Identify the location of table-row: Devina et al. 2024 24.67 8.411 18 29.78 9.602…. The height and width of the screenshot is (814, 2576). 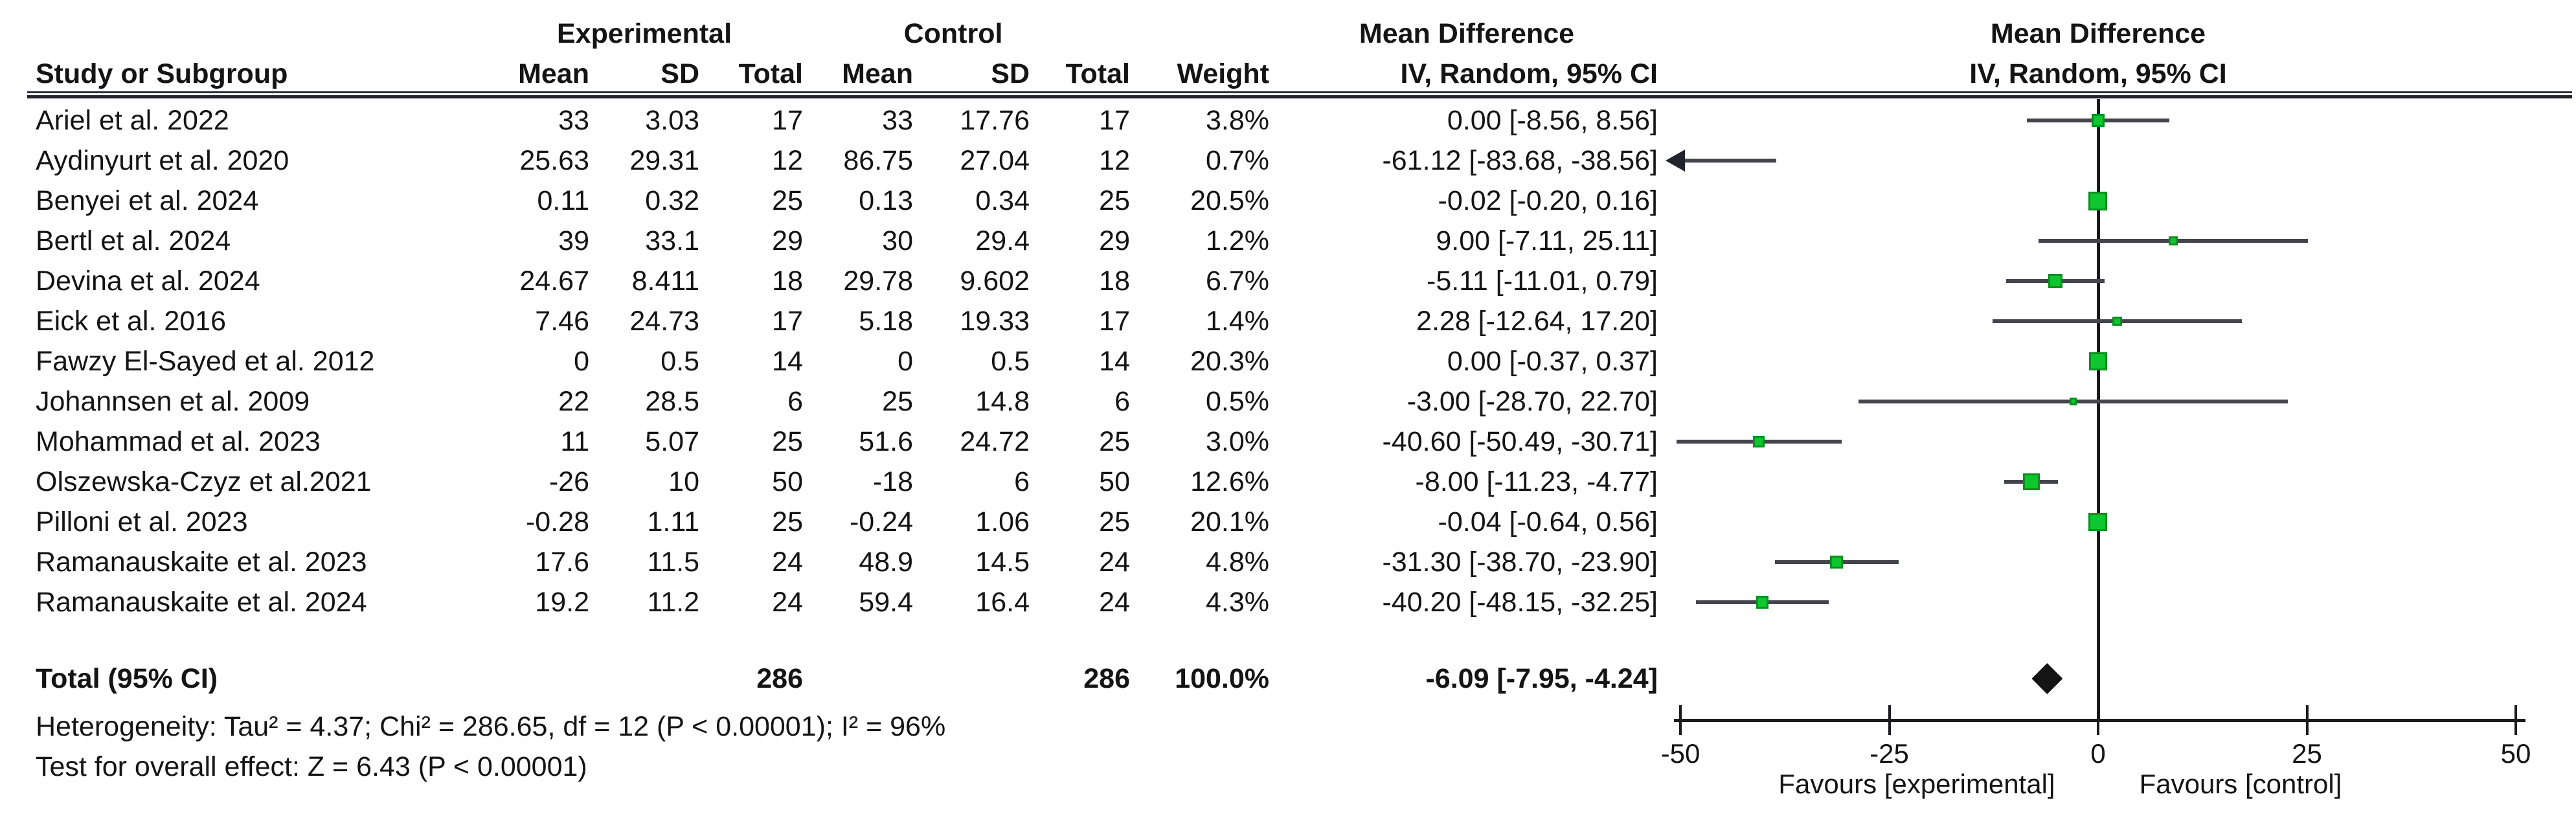
(832, 281).